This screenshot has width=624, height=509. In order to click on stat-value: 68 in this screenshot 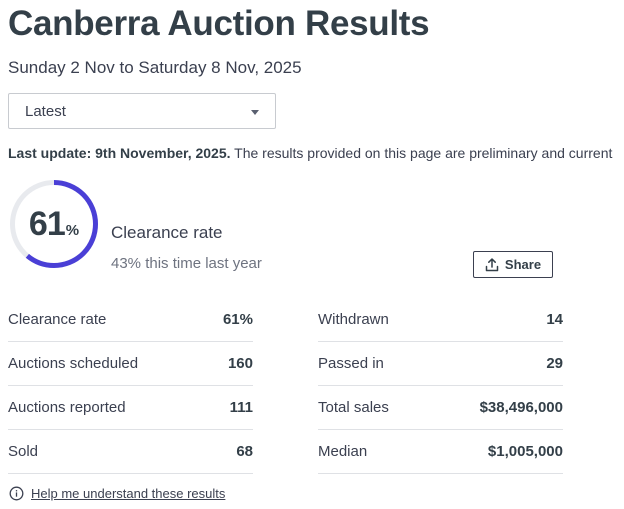, I will do `click(244, 451)`.